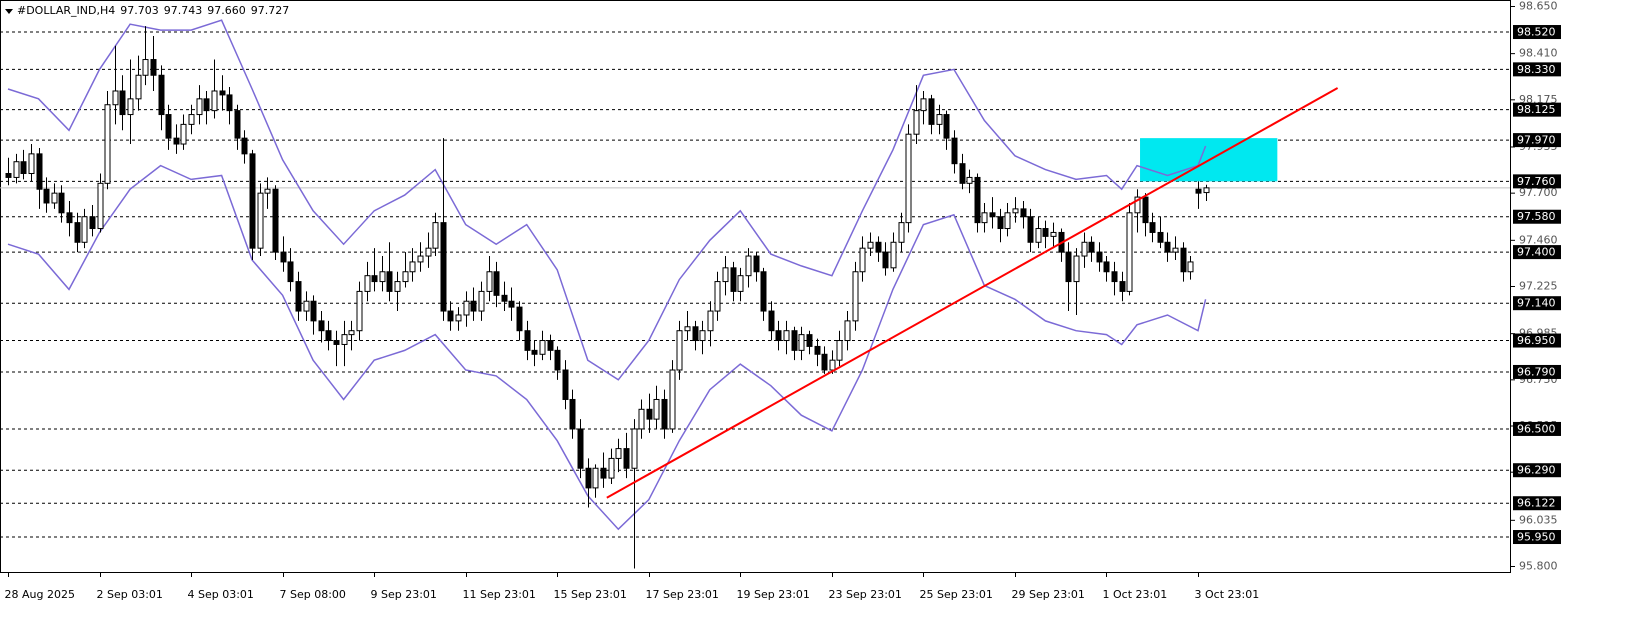 The image size is (1644, 637). What do you see at coordinates (1536, 109) in the screenshot?
I see `level-label: 98.125` at bounding box center [1536, 109].